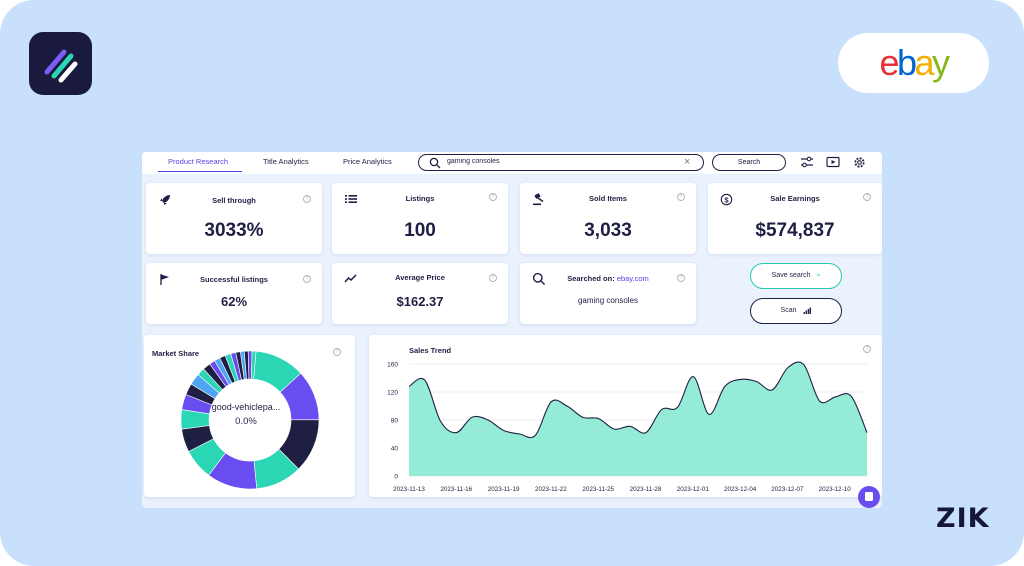 The height and width of the screenshot is (566, 1024). I want to click on dollar-coin-icon: $, so click(726, 199).